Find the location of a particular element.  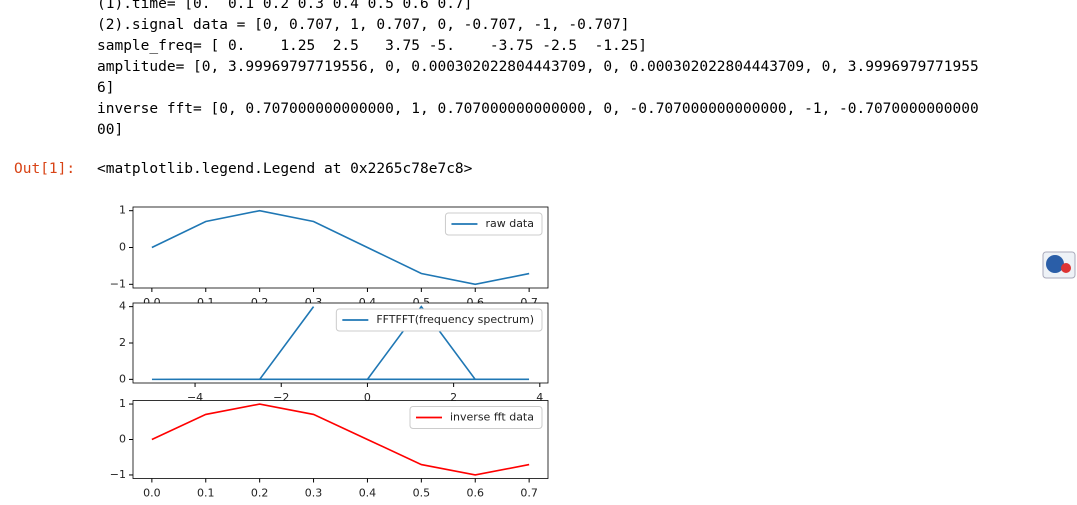

icon-dot is located at coordinates (1066, 268).